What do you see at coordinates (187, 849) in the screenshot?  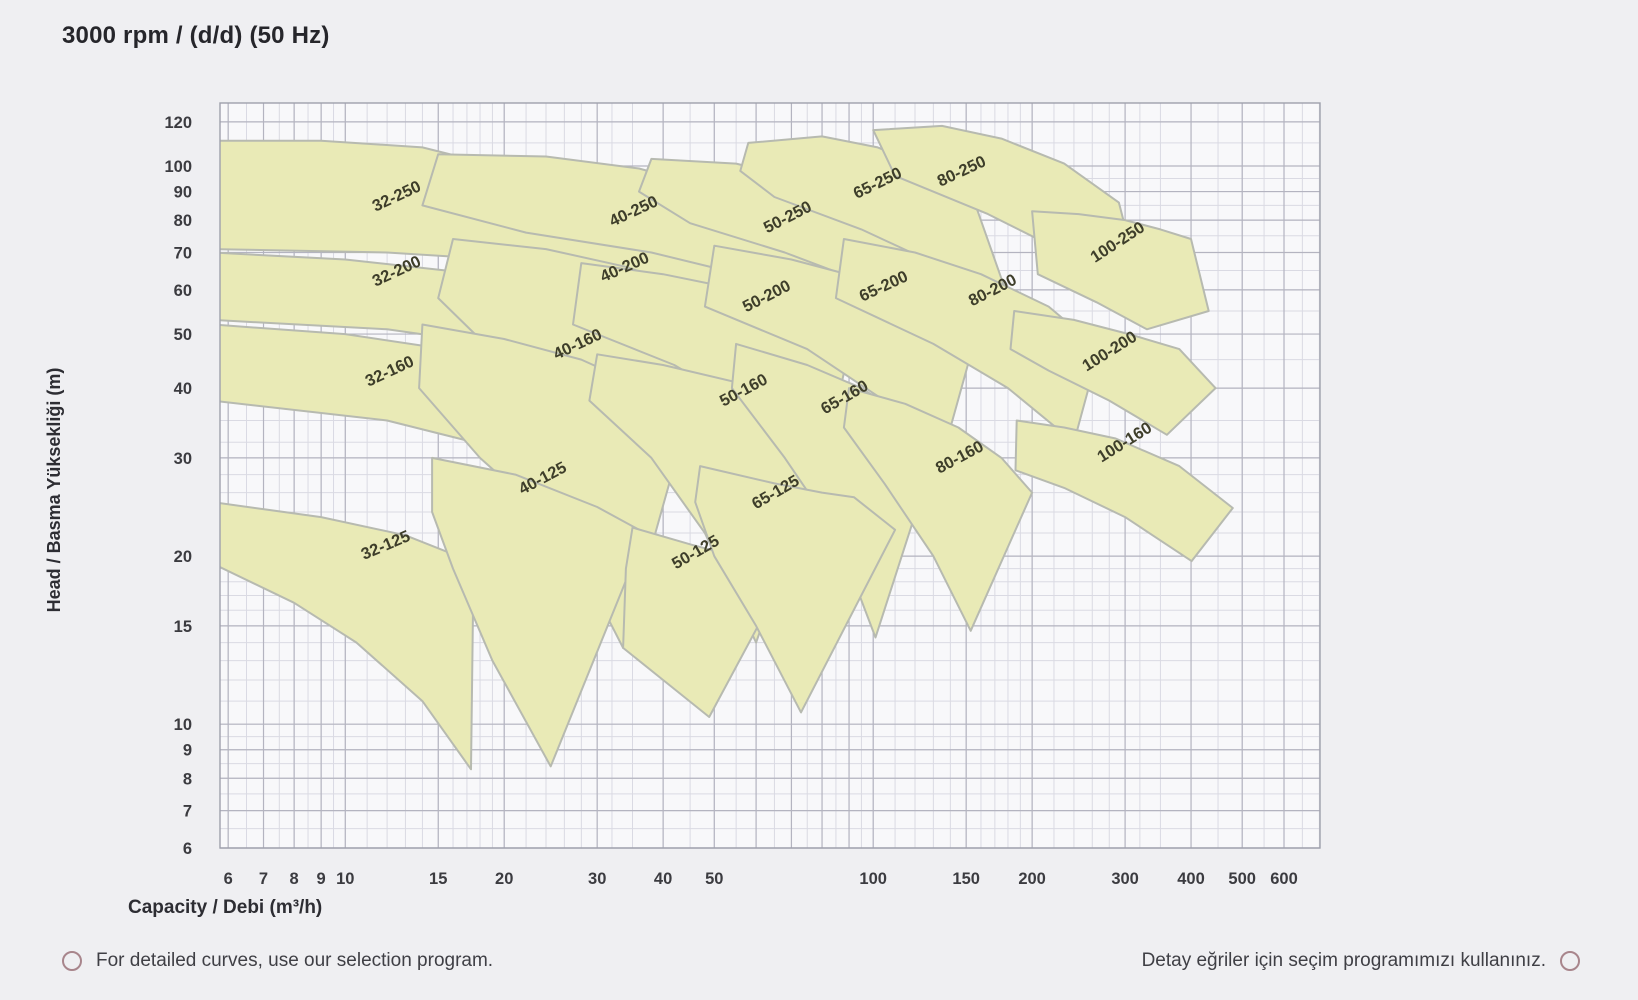 I see `y-tick-label-6: 6` at bounding box center [187, 849].